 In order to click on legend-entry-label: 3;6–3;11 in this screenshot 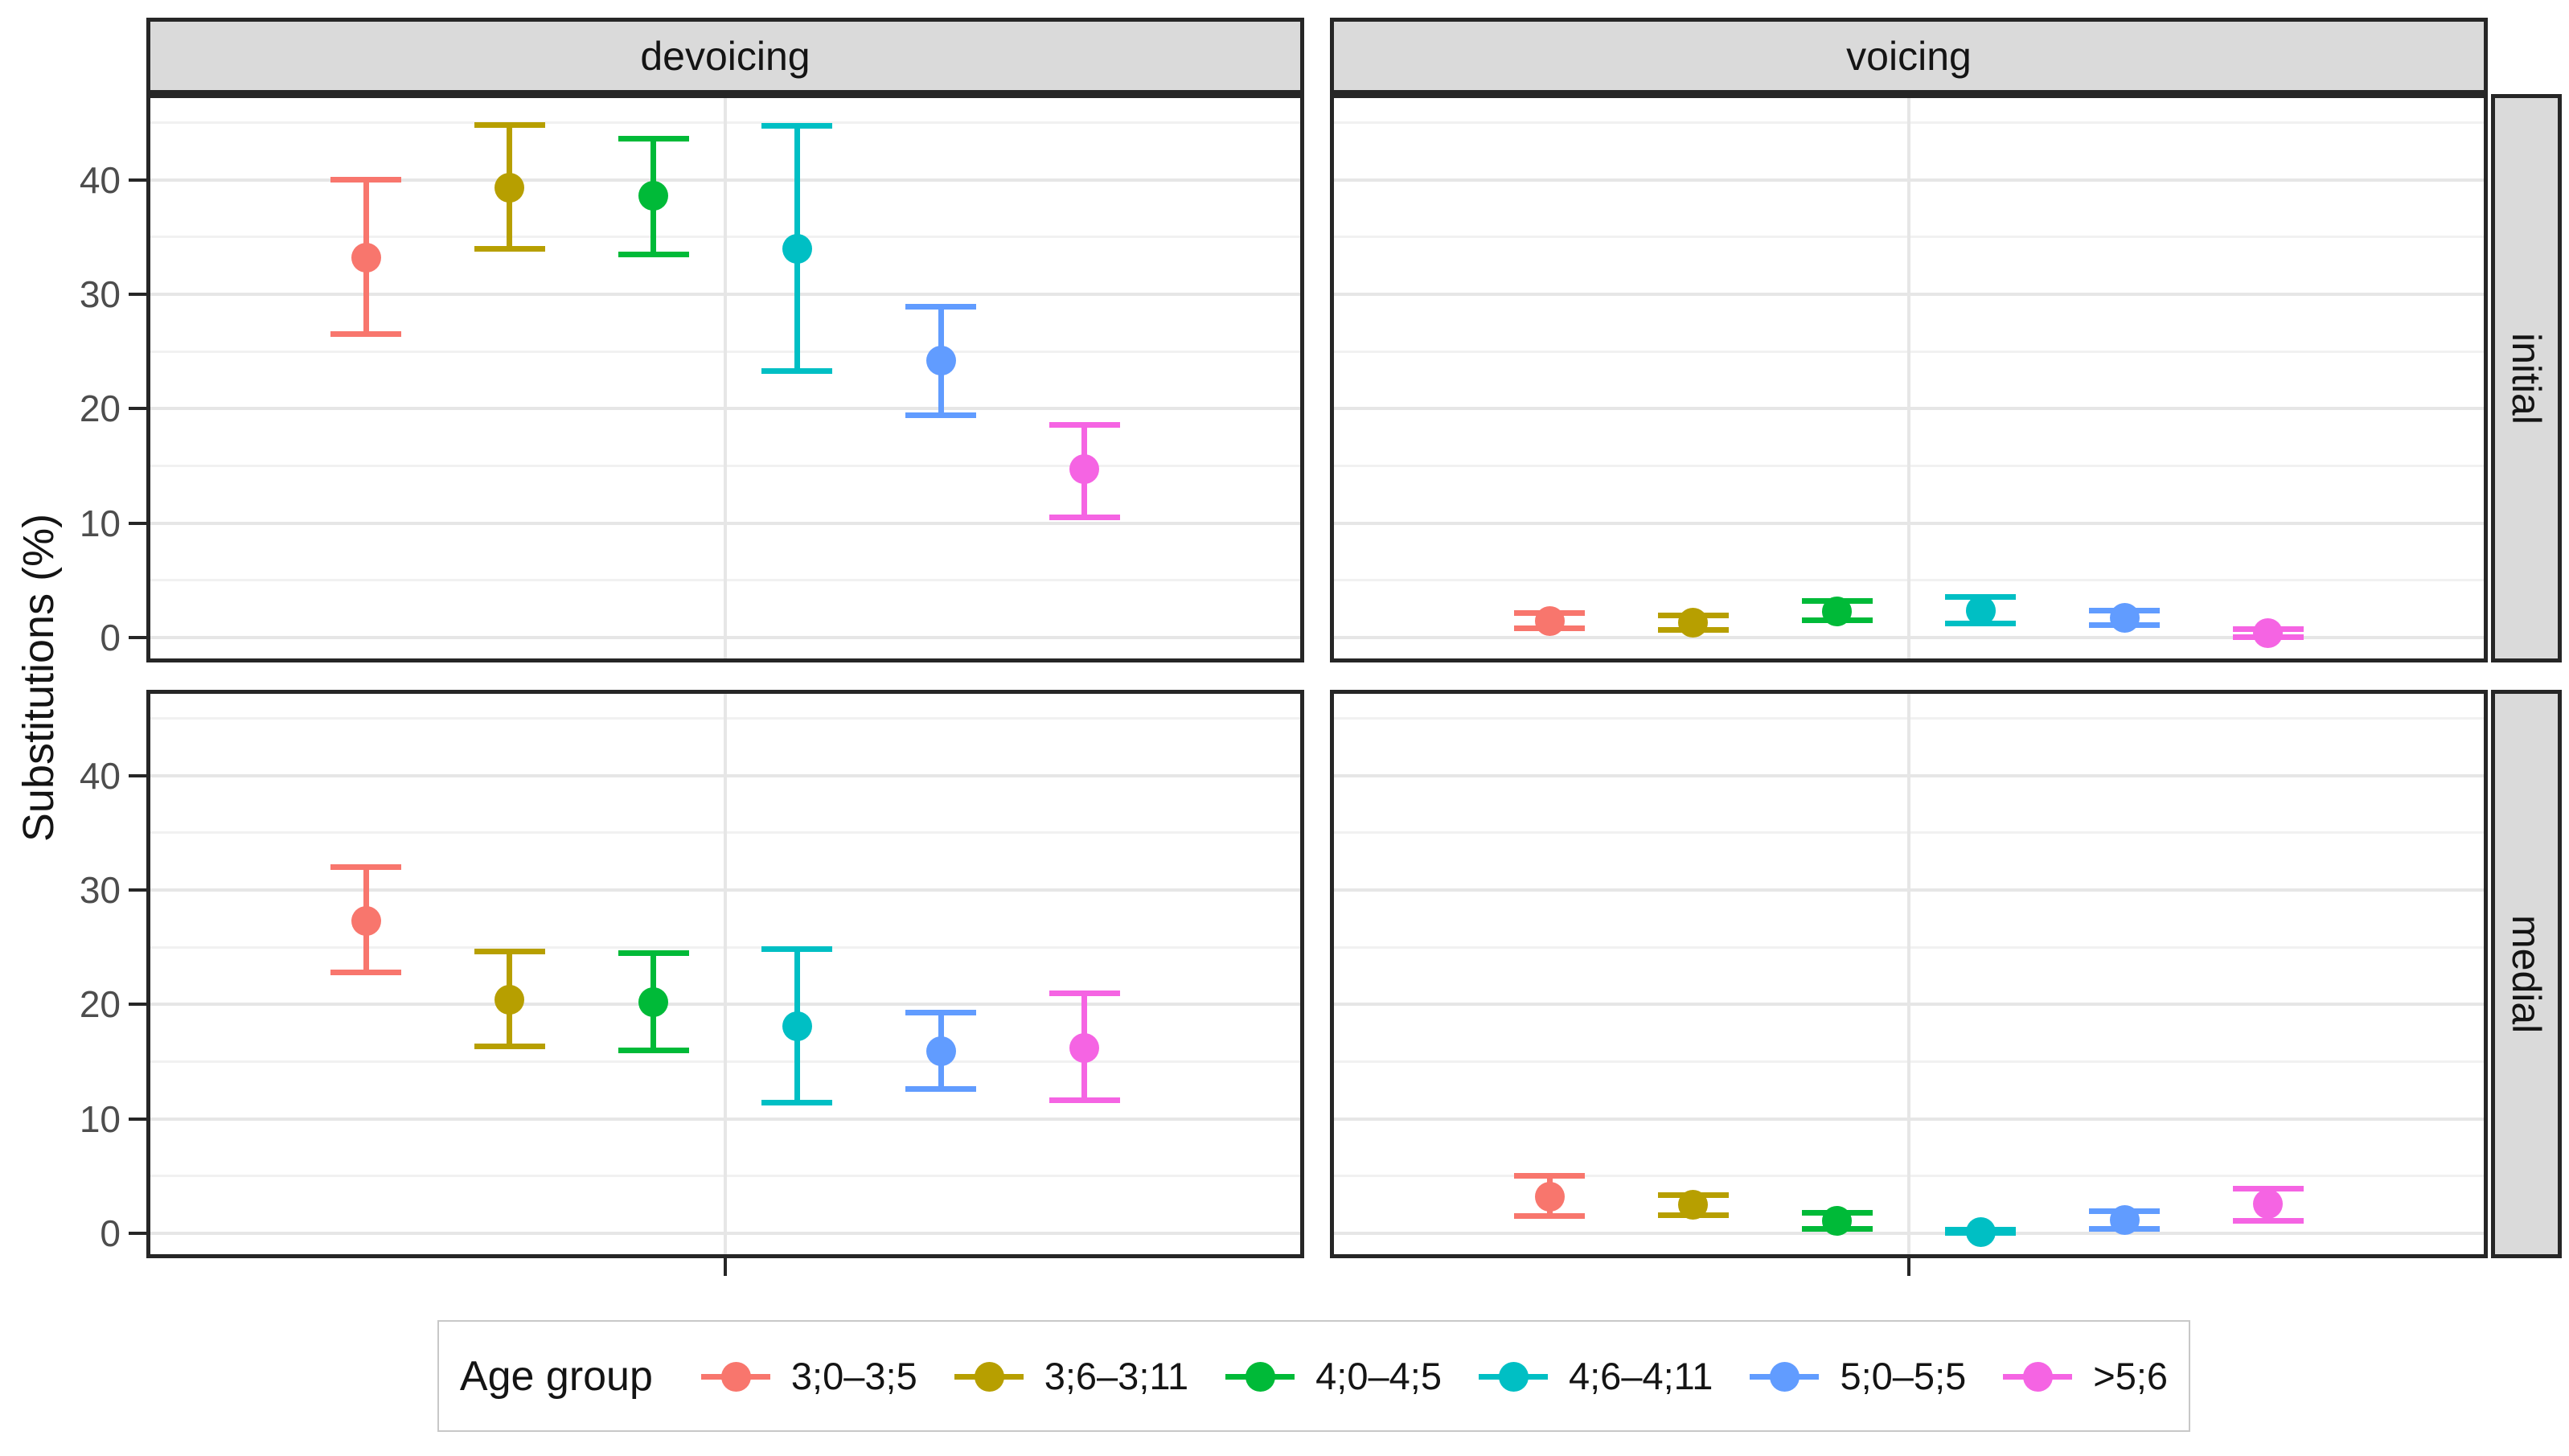, I will do `click(1116, 1376)`.